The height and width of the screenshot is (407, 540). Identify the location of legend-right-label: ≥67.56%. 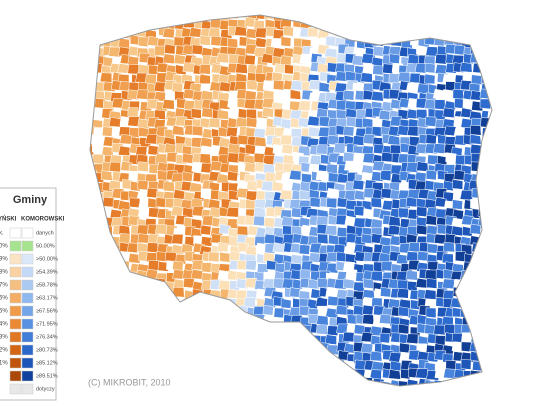
(47, 311).